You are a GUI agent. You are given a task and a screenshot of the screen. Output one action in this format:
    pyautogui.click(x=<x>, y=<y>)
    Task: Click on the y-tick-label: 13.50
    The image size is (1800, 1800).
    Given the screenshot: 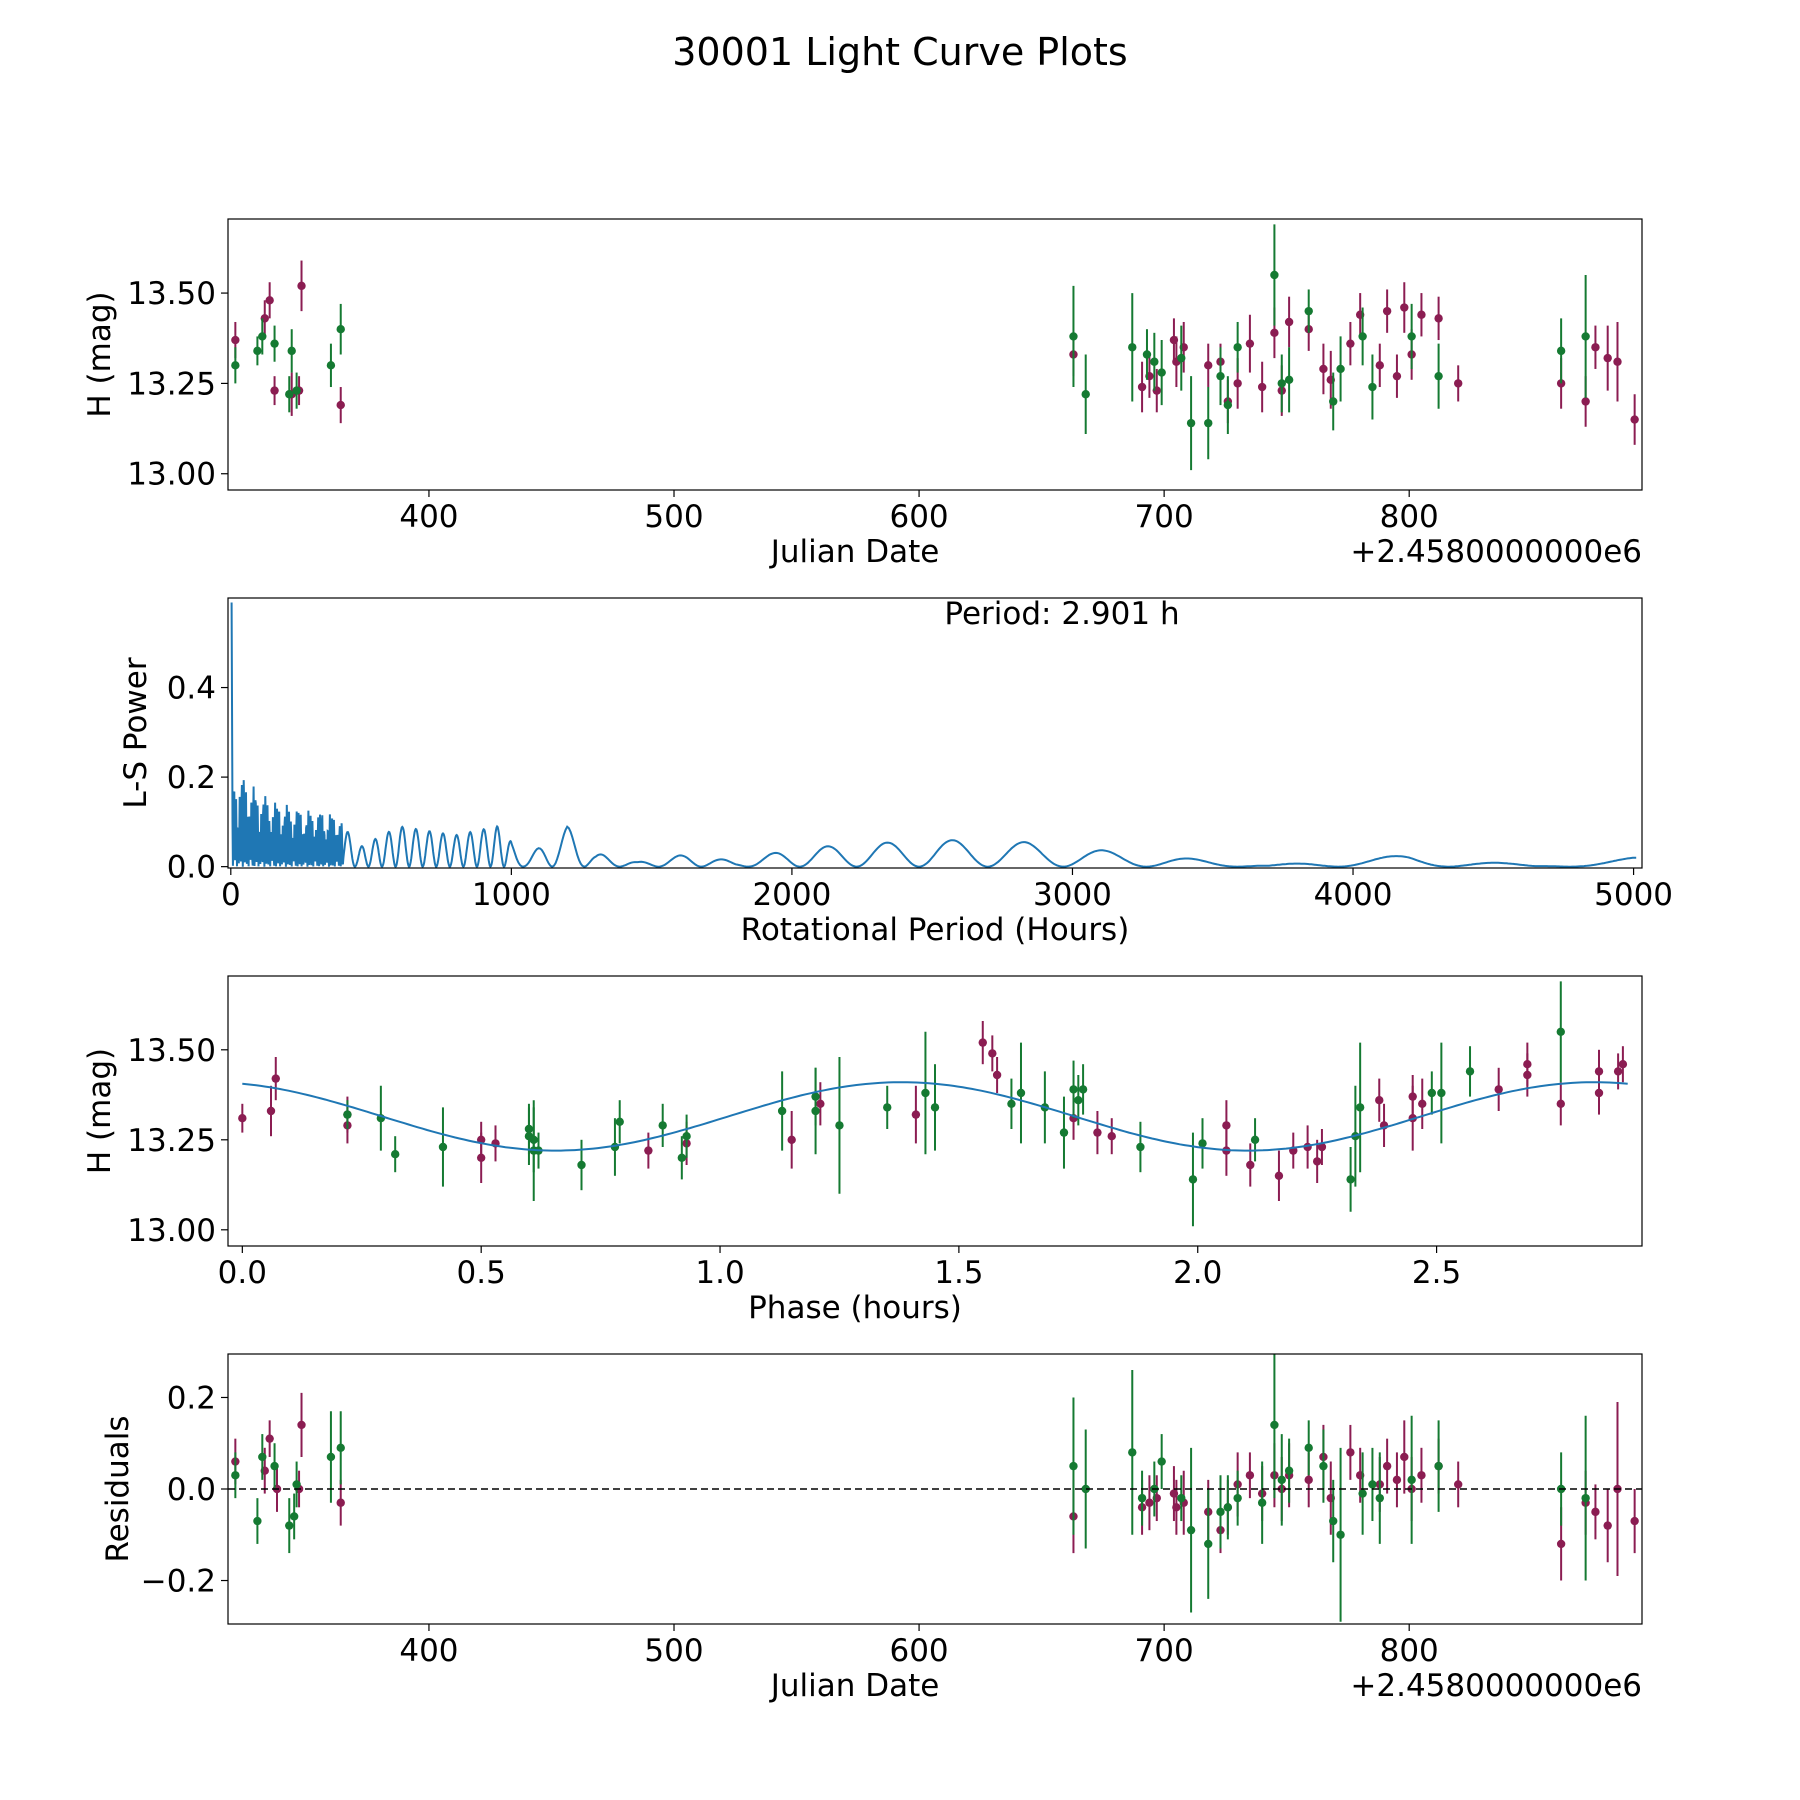 What is the action you would take?
    pyautogui.click(x=171, y=294)
    